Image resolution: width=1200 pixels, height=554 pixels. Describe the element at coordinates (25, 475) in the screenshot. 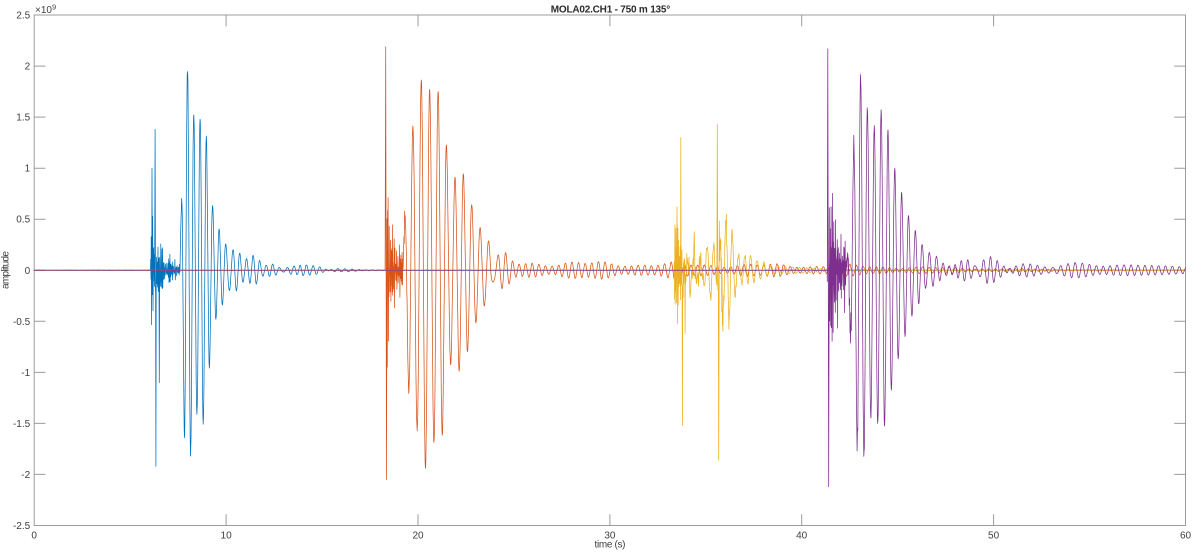

I see `svg-text: -2` at that location.